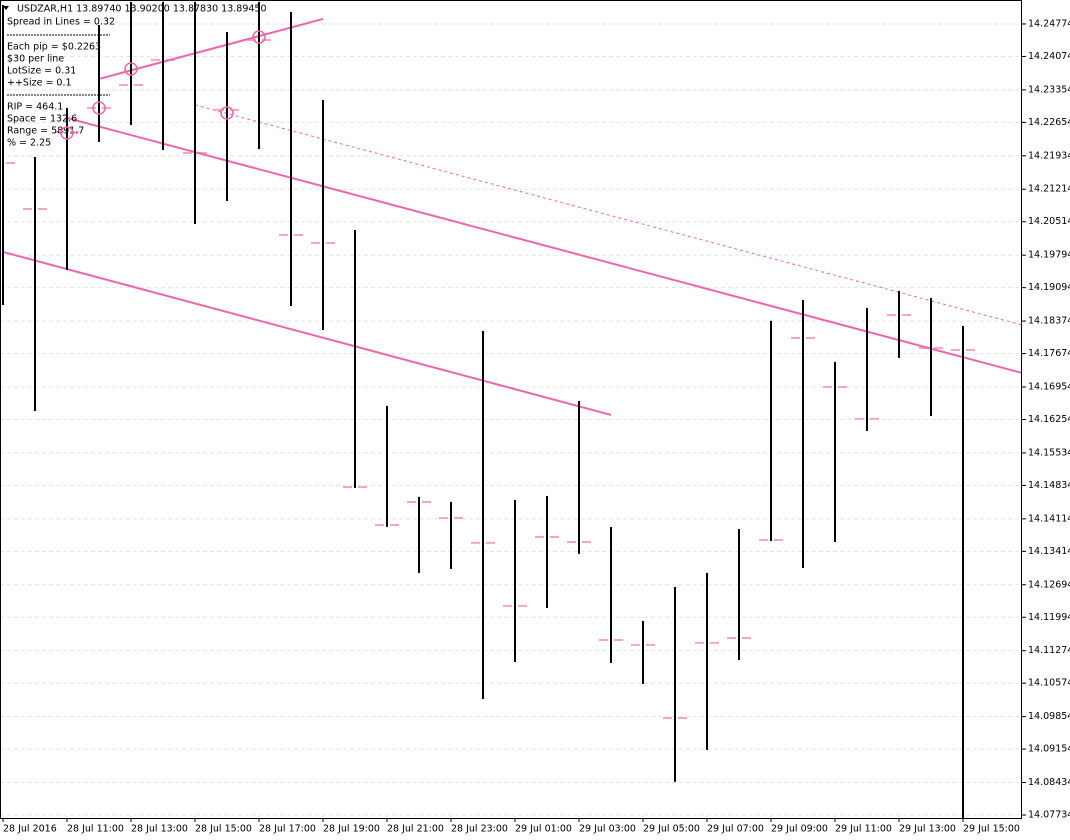  What do you see at coordinates (1049, 782) in the screenshot?
I see `y-tick-label: 14.08434` at bounding box center [1049, 782].